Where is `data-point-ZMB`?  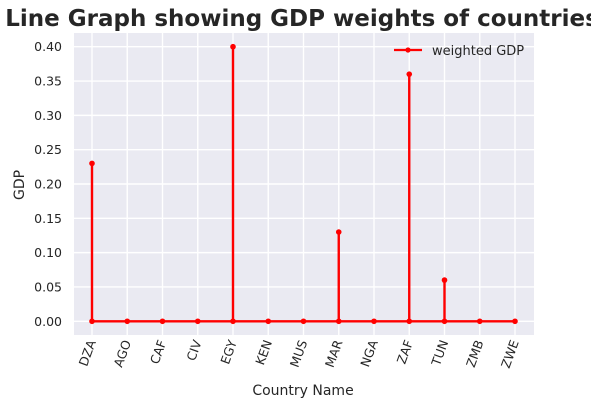 data-point-ZMB is located at coordinates (479, 321).